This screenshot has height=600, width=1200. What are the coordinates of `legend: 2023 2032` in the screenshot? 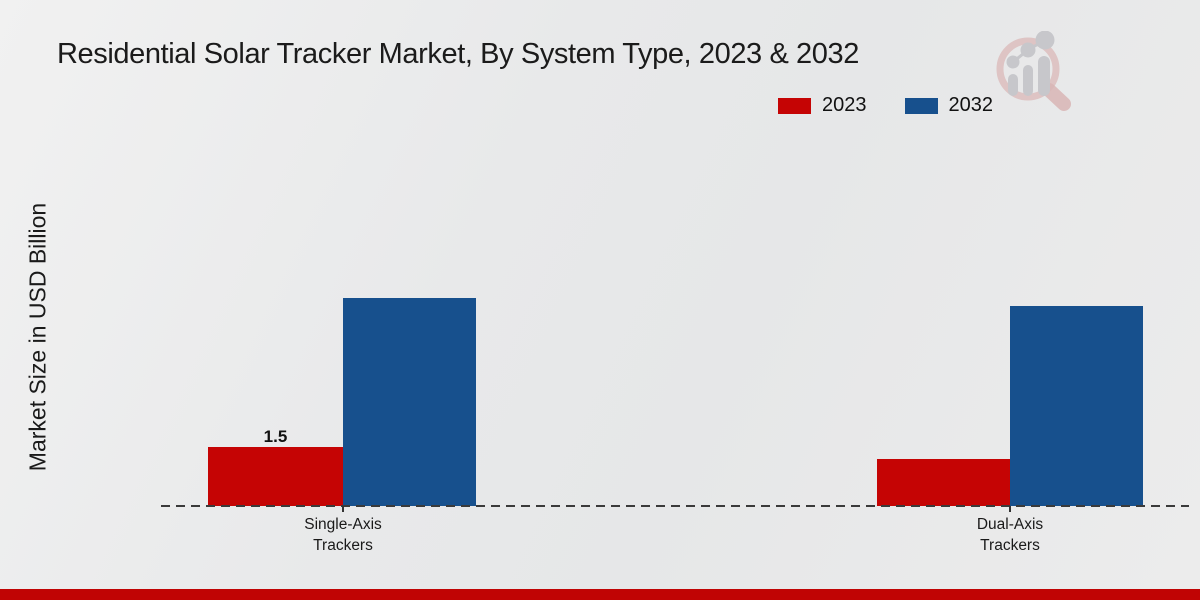 It's located at (885, 105).